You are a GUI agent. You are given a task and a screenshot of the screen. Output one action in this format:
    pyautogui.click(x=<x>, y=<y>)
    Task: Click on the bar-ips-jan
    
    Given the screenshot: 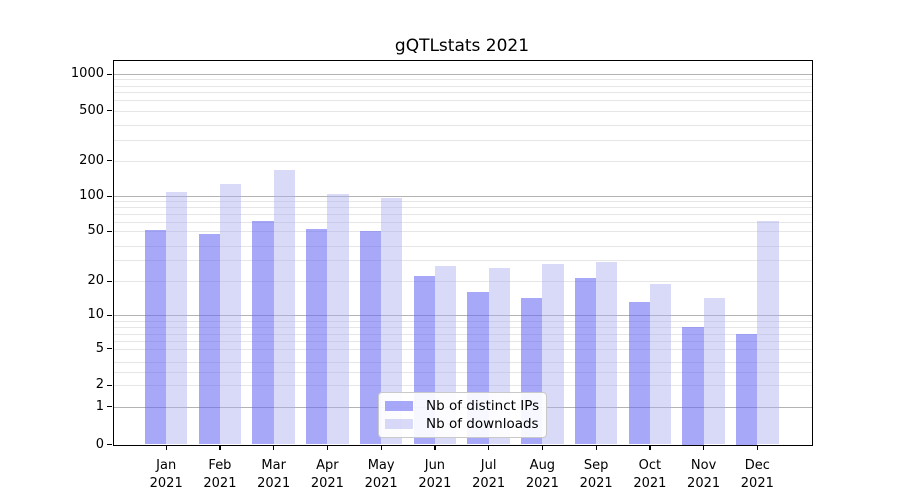 What is the action you would take?
    pyautogui.click(x=155, y=337)
    